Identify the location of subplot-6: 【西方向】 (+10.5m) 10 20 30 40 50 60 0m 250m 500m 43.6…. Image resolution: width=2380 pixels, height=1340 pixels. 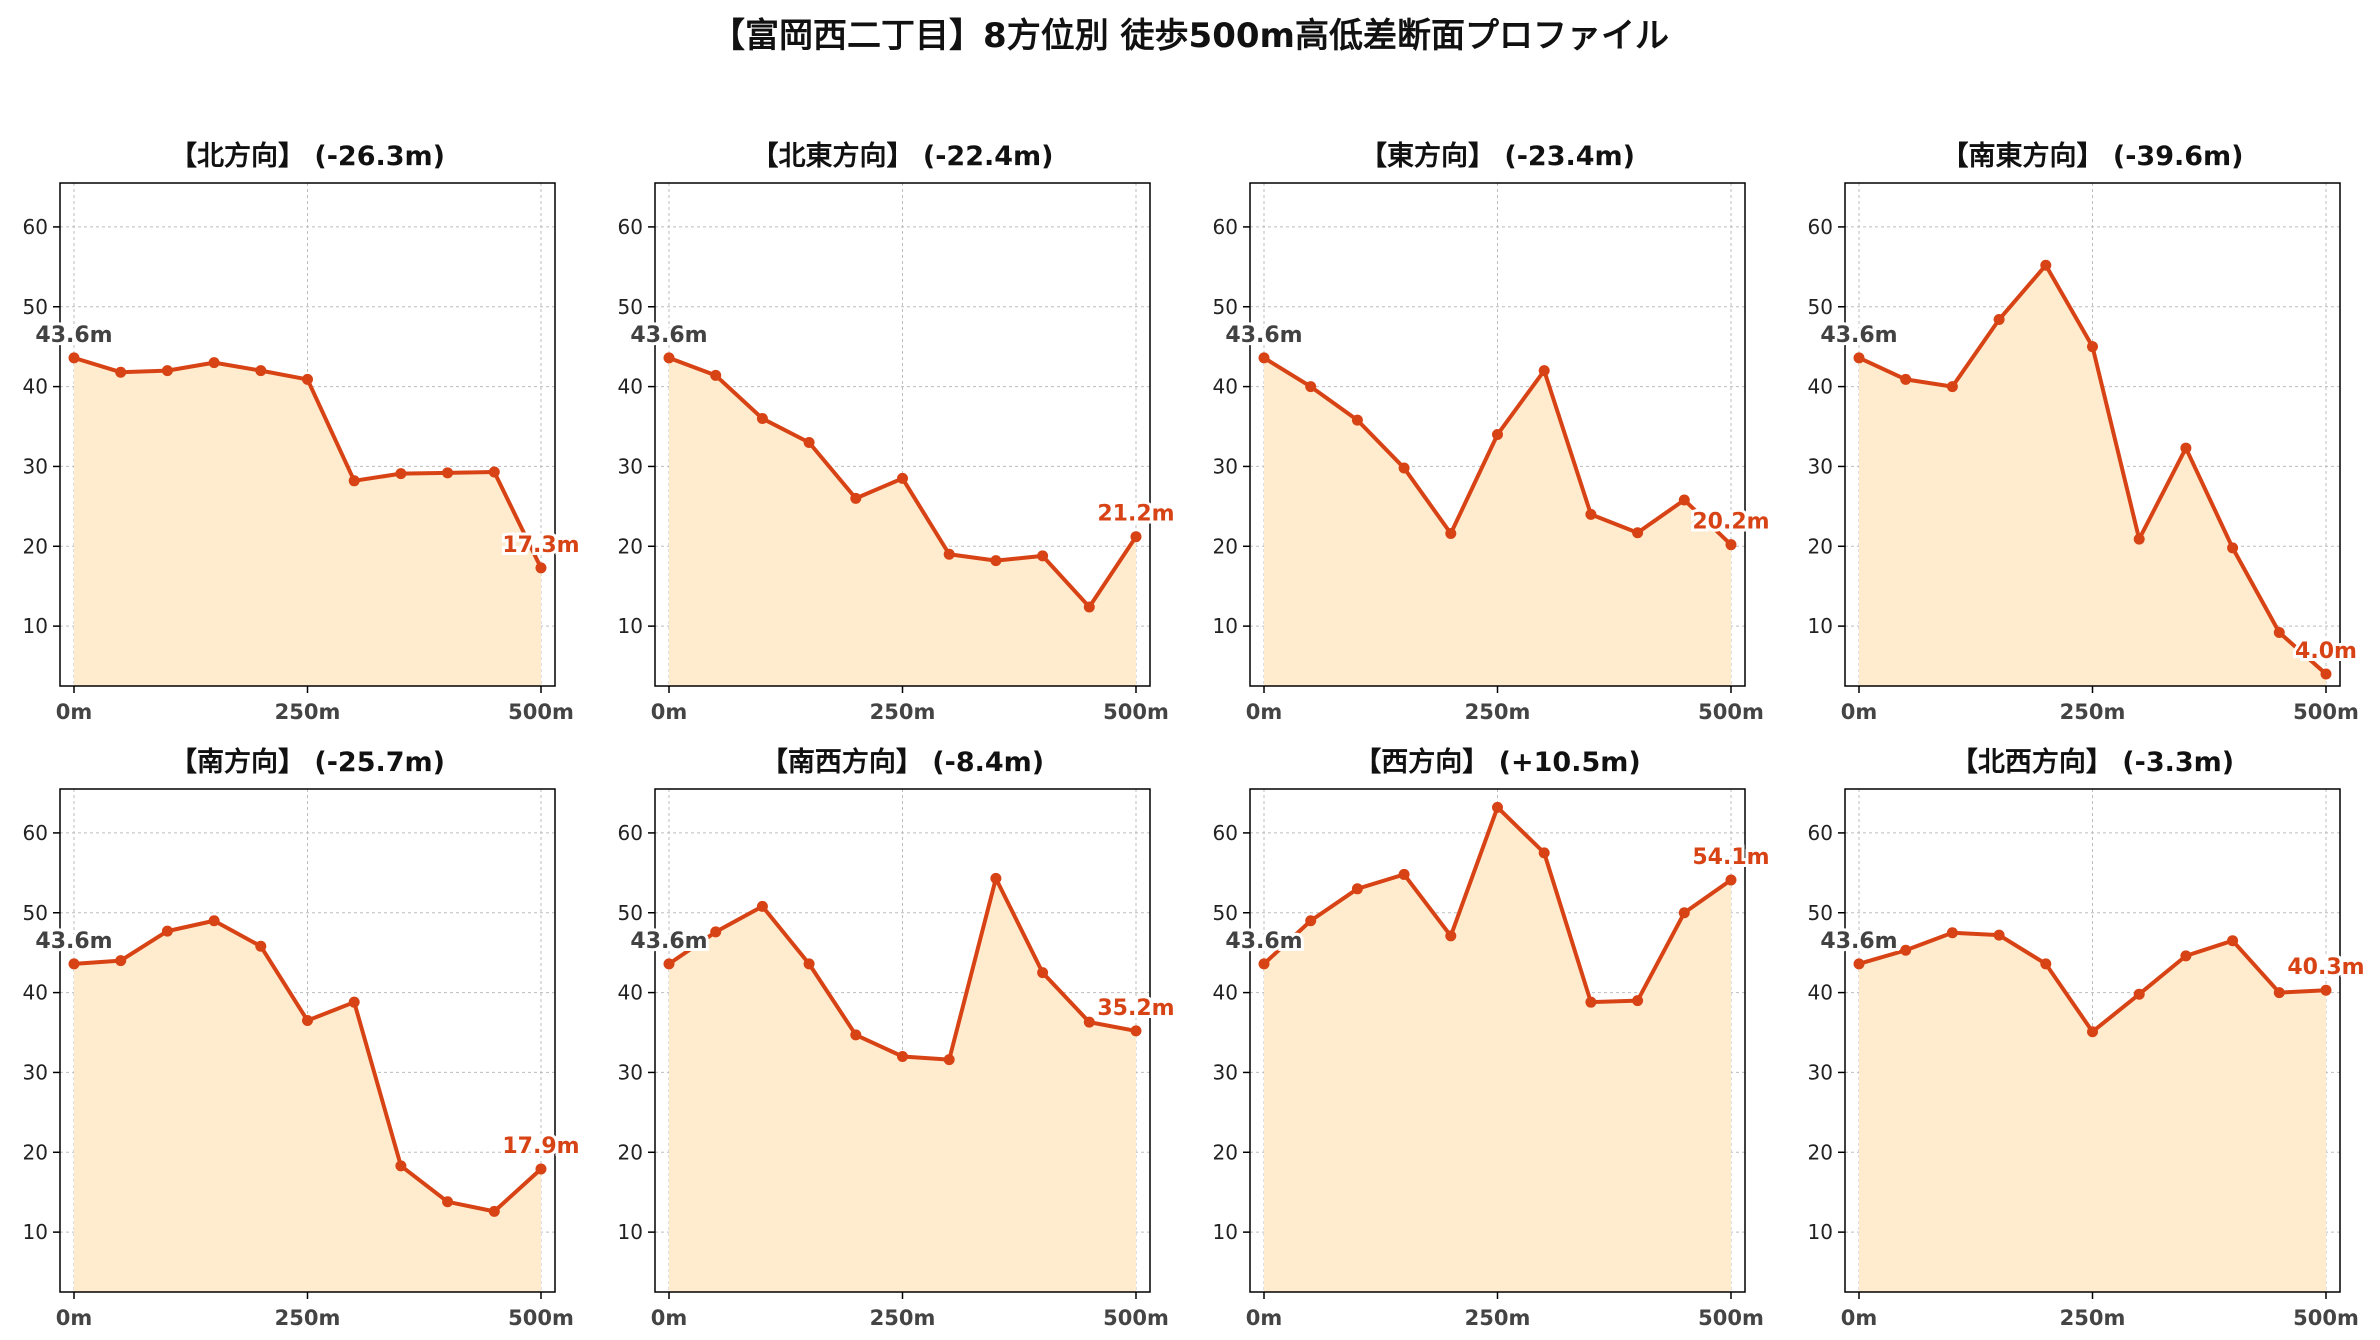
(1493, 1038).